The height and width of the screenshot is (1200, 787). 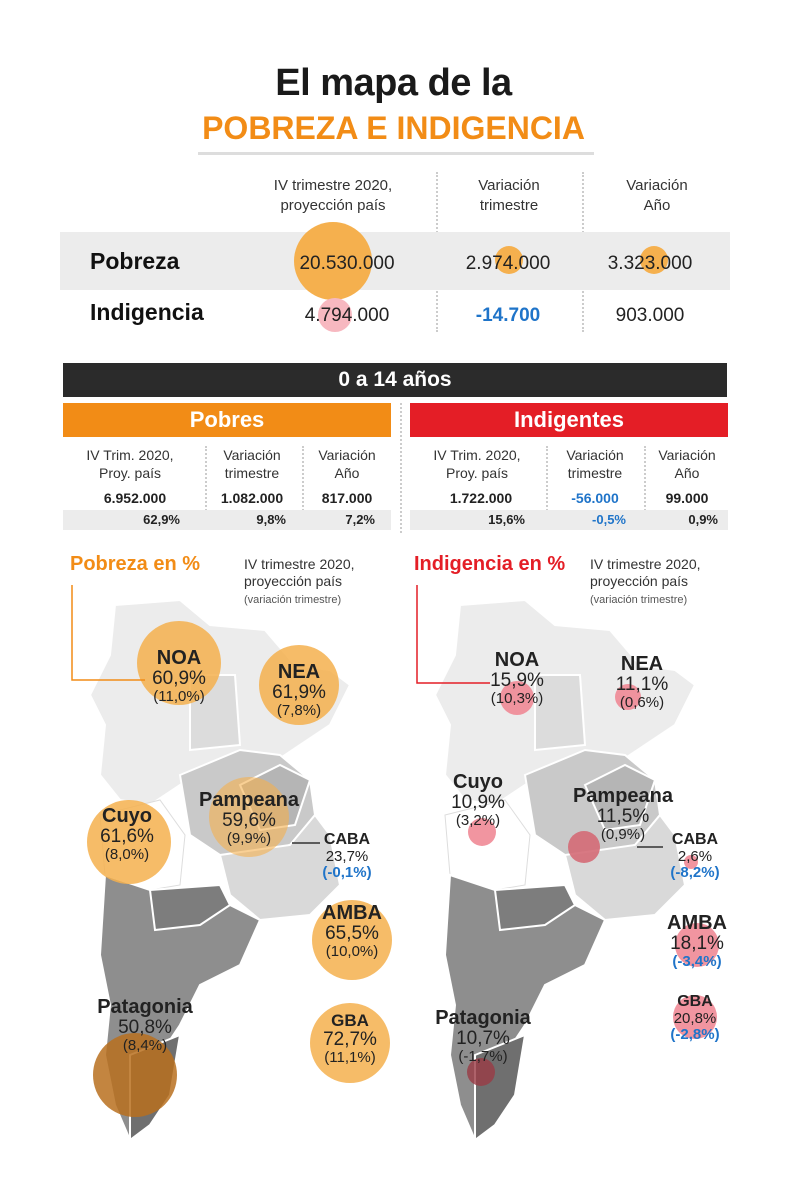 I want to click on pobreza-var-trim: 2.974.000, so click(x=508, y=263).